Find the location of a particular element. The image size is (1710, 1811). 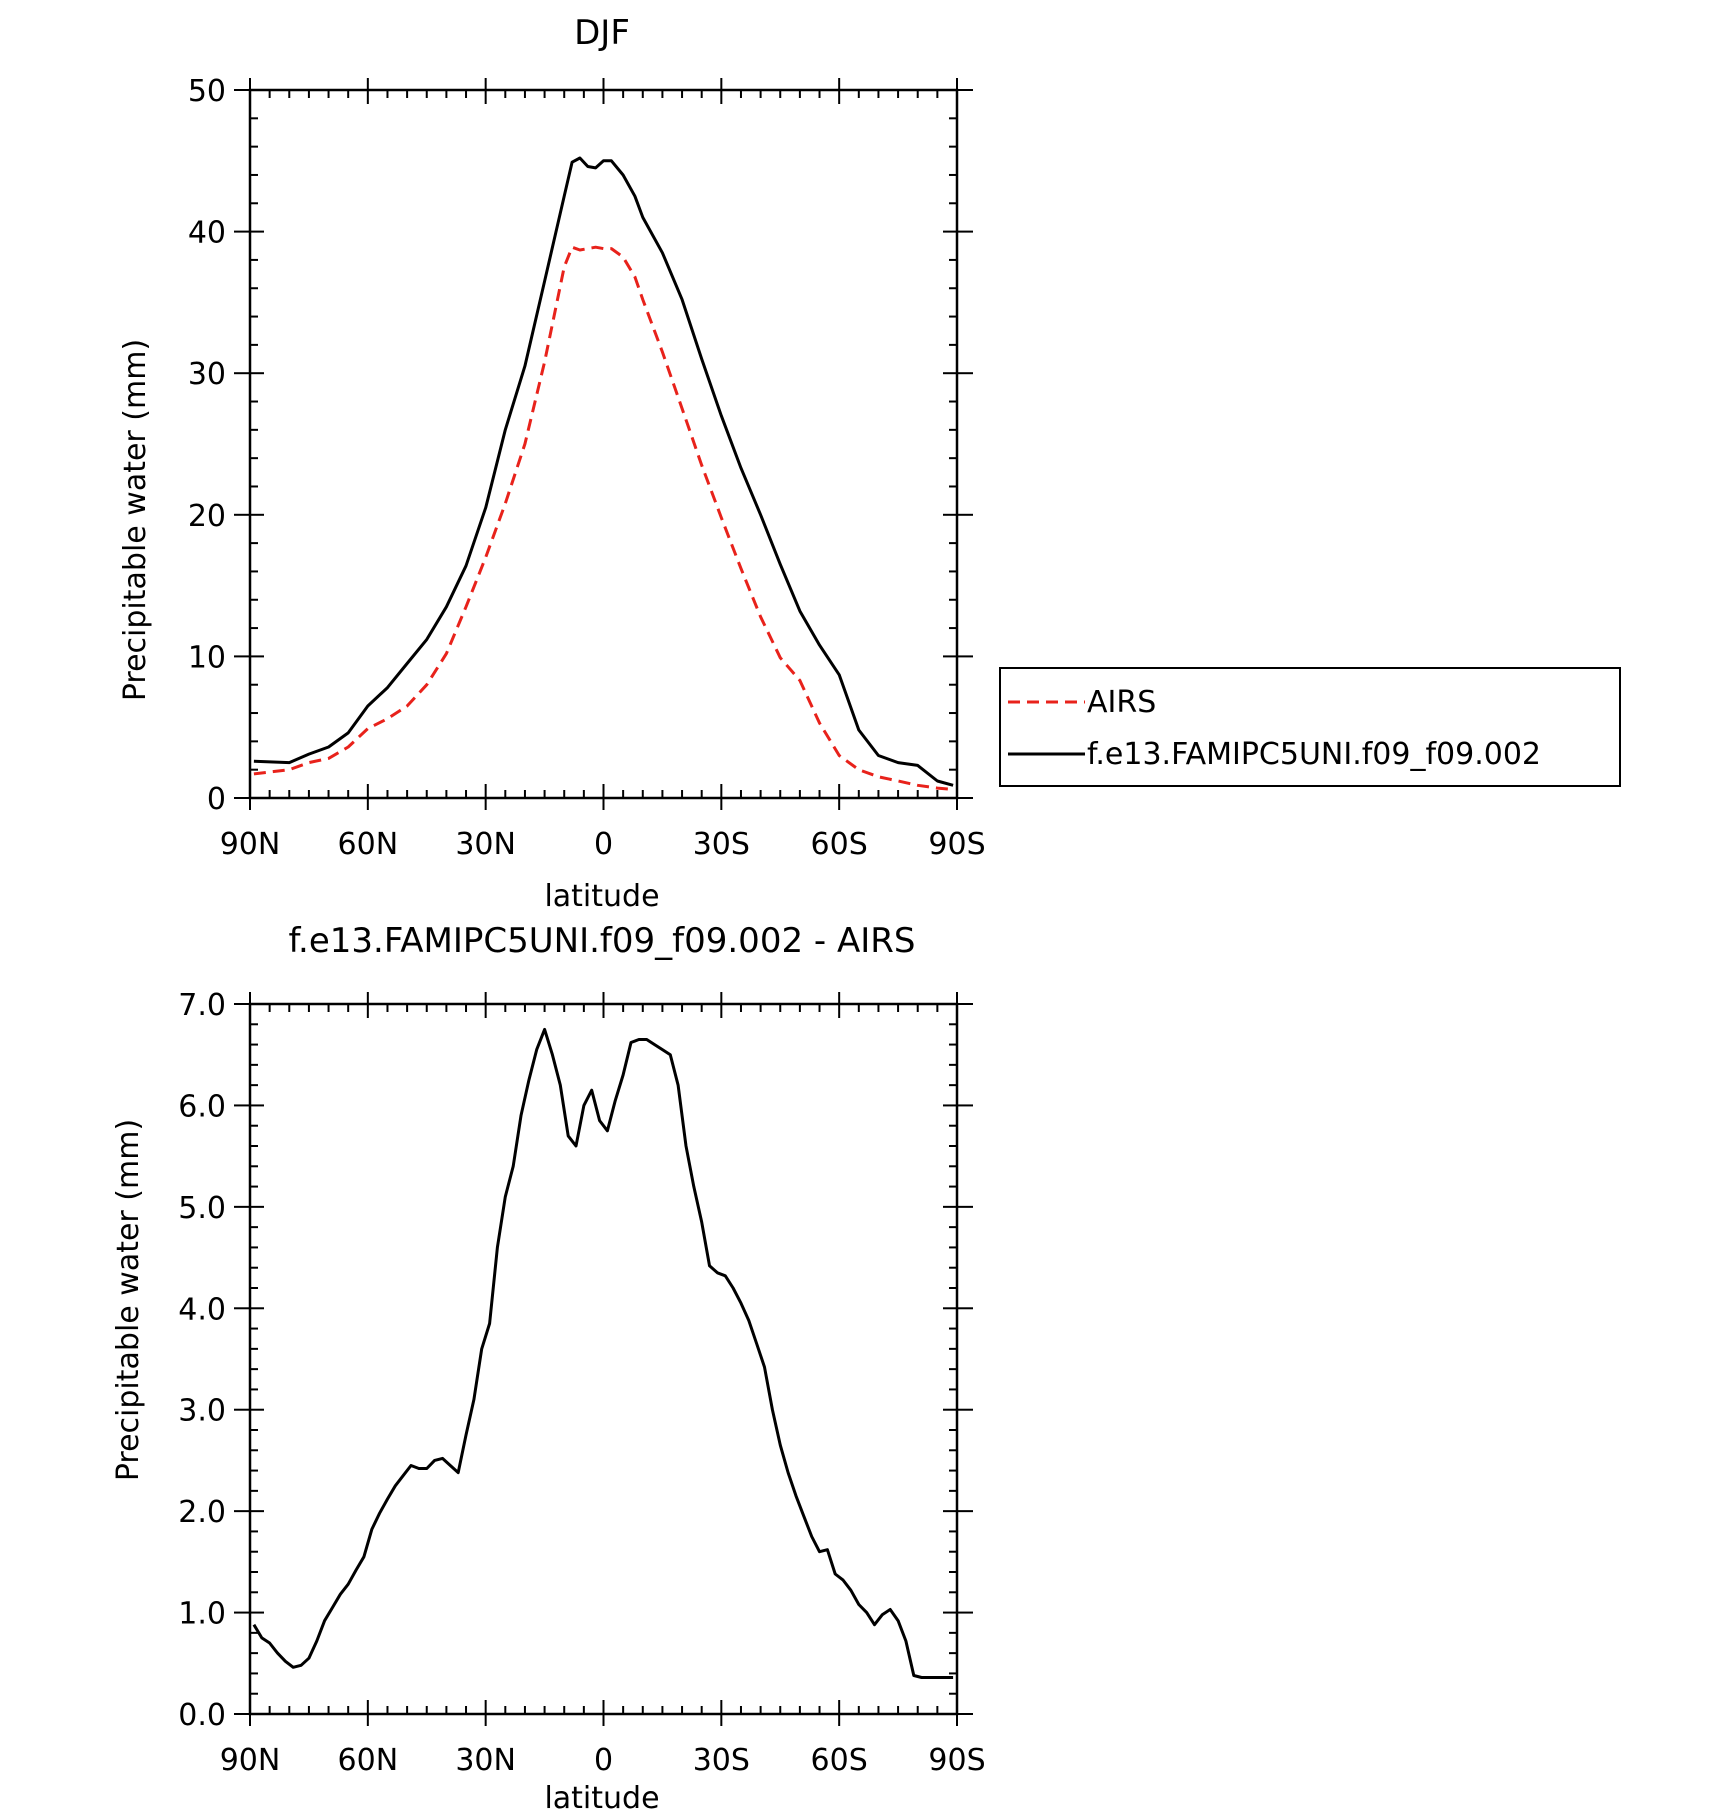

y-tick-label: 1.0 is located at coordinates (202, 1614).